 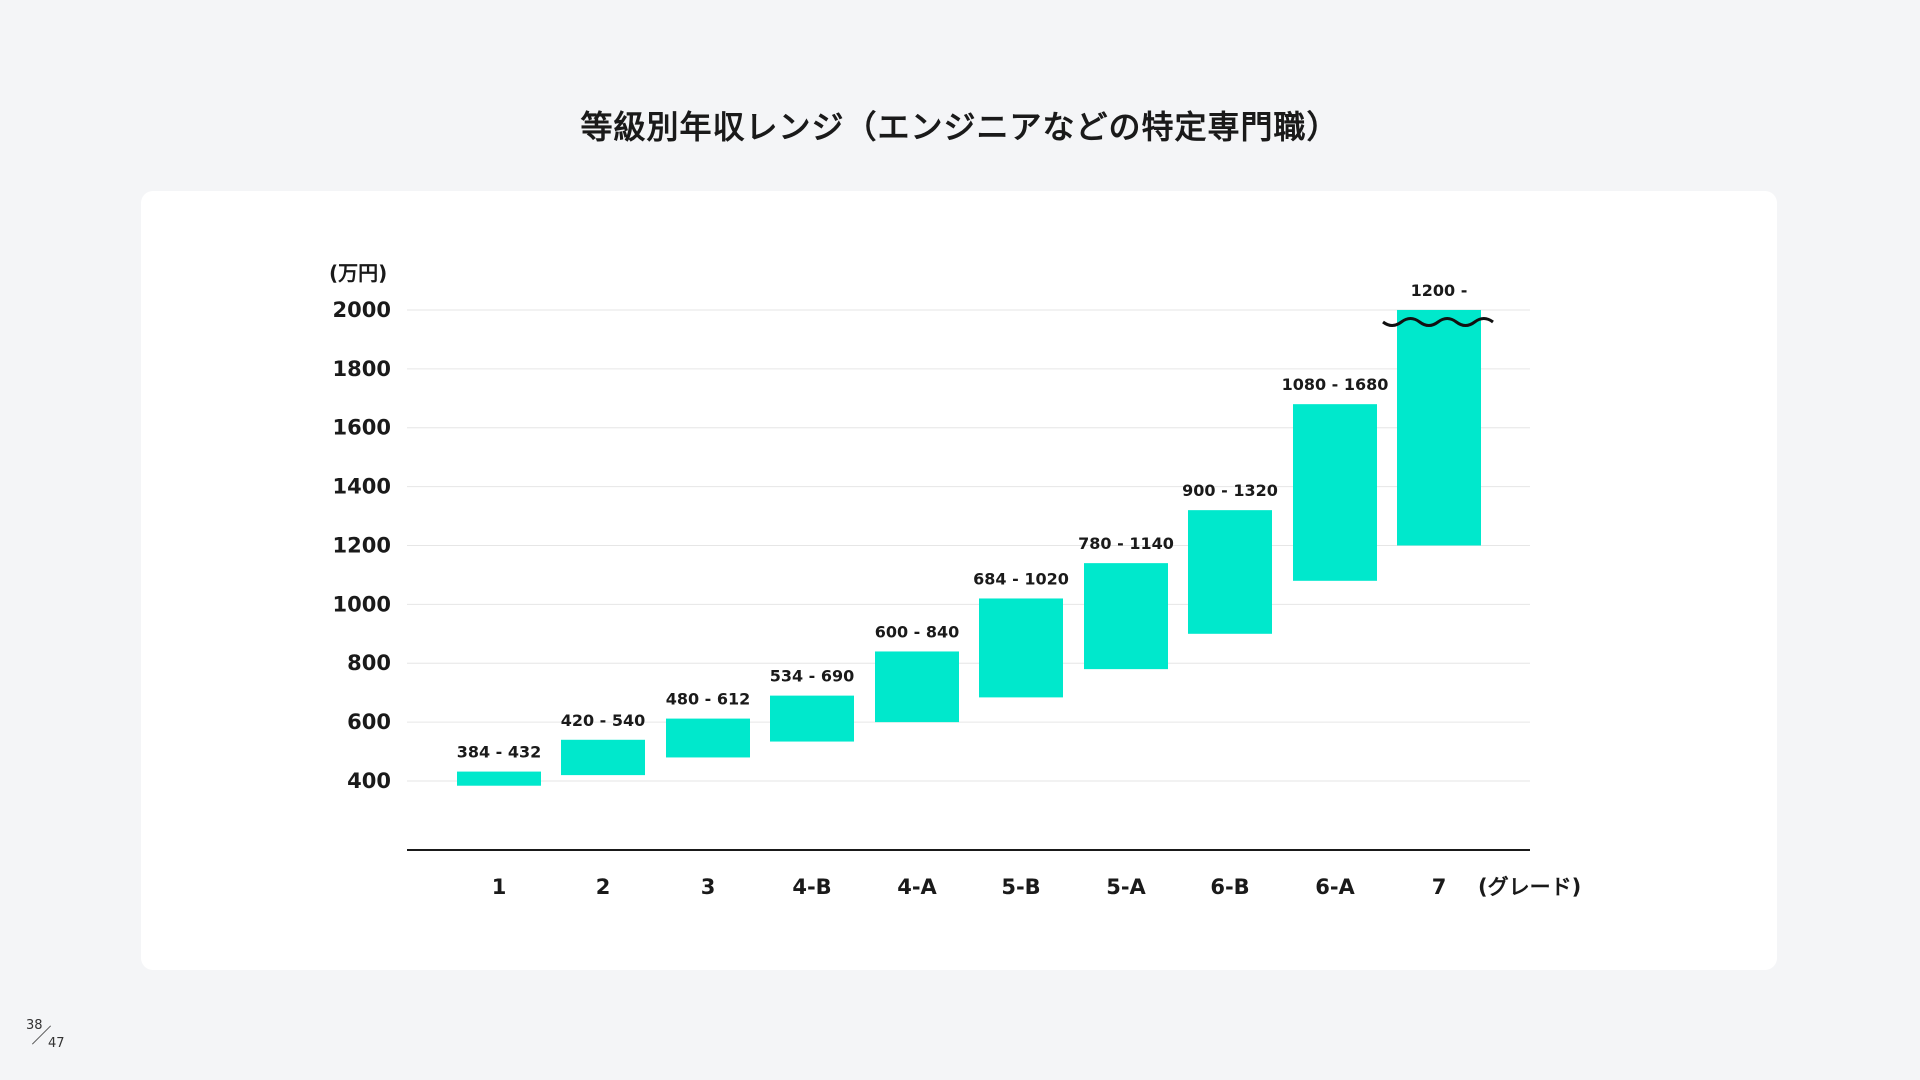 I want to click on data-label: 600 - 840, so click(x=917, y=631).